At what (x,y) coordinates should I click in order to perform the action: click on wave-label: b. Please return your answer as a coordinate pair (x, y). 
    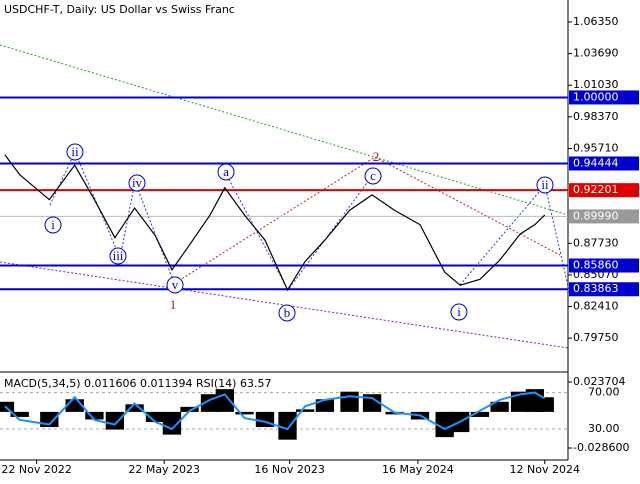
    Looking at the image, I should click on (287, 312).